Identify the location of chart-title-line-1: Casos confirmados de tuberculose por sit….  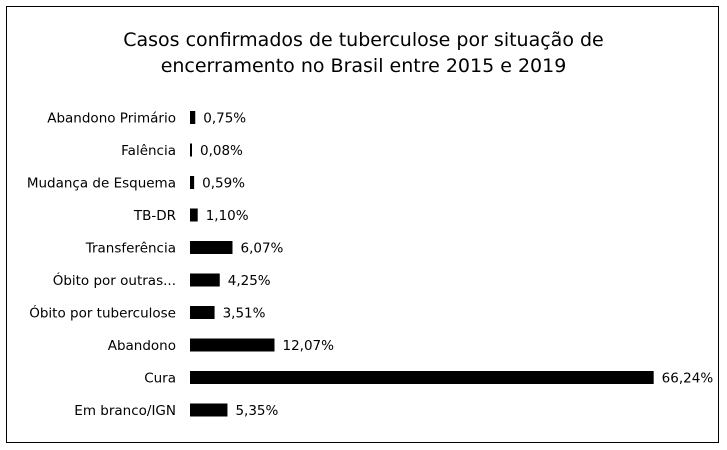
(363, 40).